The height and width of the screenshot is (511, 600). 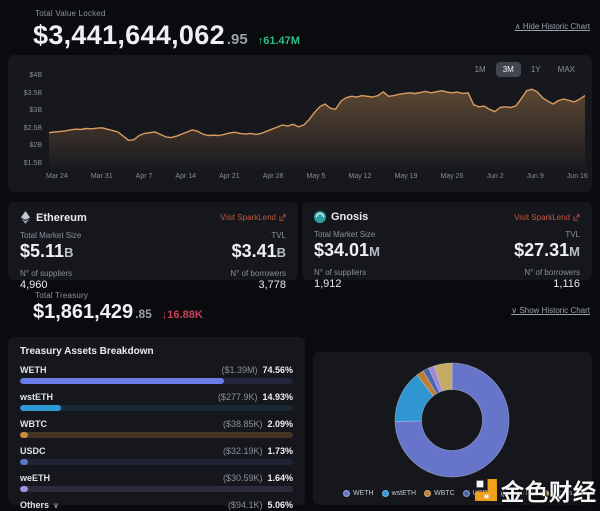 I want to click on suppliers-count: 1,912, so click(x=328, y=284).